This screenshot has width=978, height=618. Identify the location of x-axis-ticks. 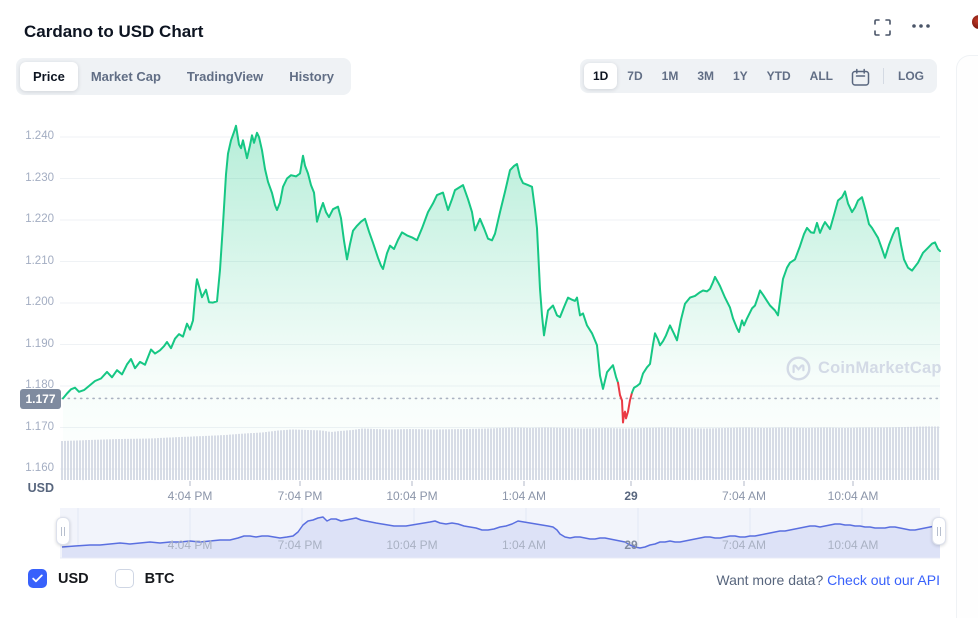
(521, 483).